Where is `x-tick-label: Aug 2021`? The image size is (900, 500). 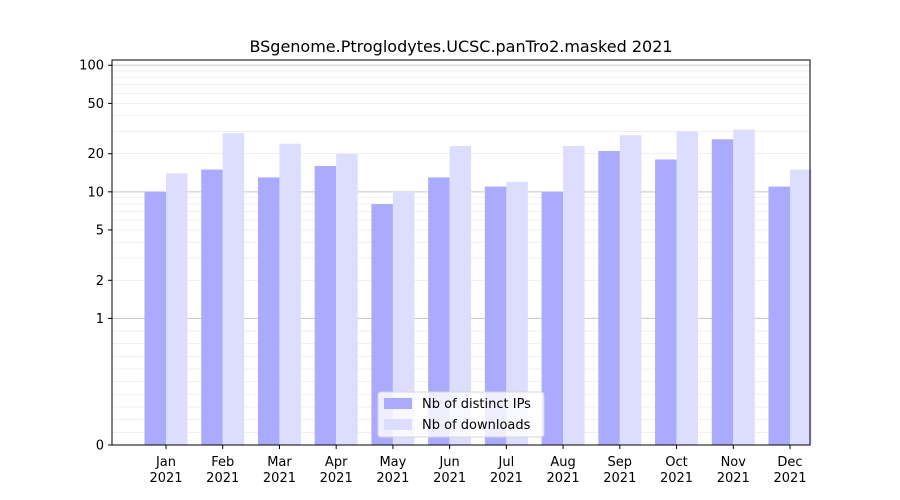 x-tick-label: Aug 2021 is located at coordinates (563, 470).